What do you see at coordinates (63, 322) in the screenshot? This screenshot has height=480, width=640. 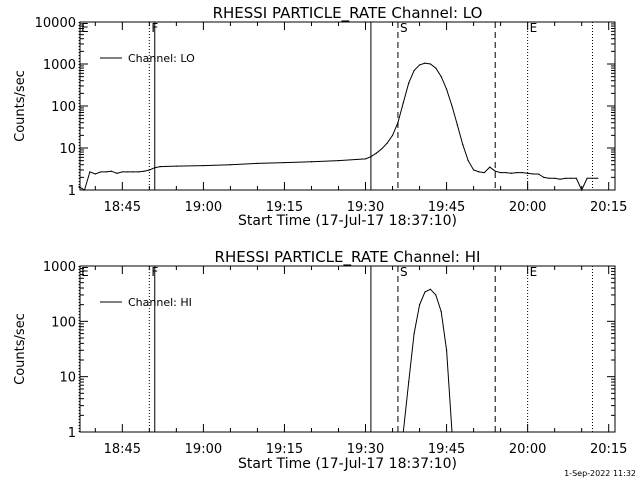 I see `y-tick-label: 100` at bounding box center [63, 322].